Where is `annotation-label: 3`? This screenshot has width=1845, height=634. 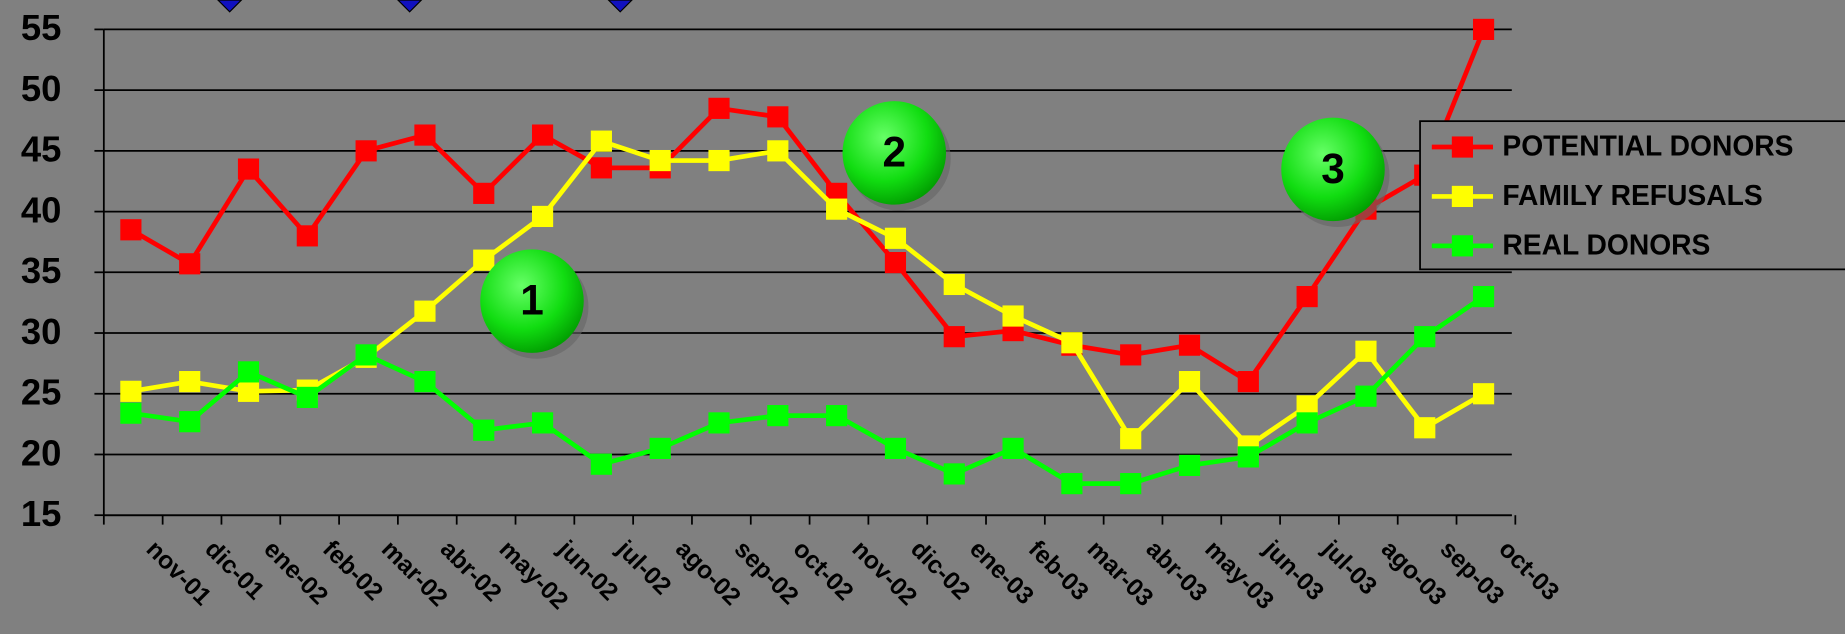
annotation-label: 3 is located at coordinates (1333, 168).